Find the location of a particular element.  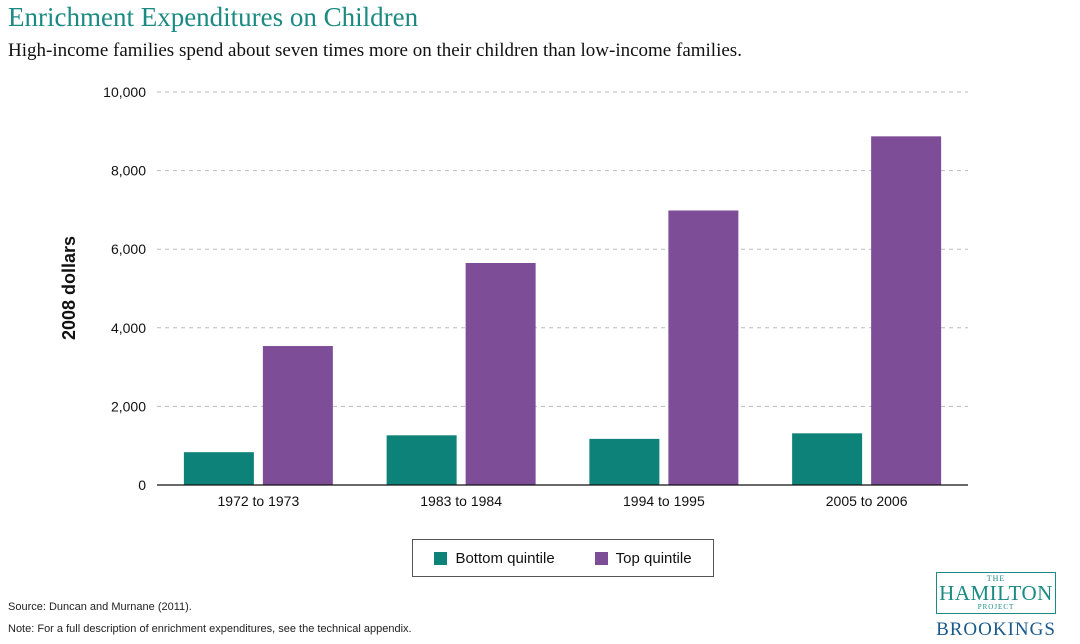

logo-hamilton: HAMILTON is located at coordinates (996, 593).